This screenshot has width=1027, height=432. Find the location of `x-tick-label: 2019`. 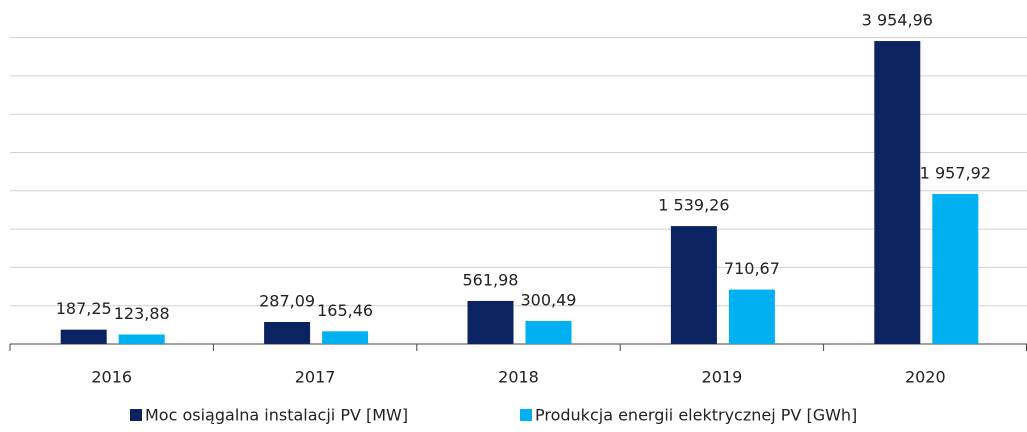

x-tick-label: 2019 is located at coordinates (722, 377).